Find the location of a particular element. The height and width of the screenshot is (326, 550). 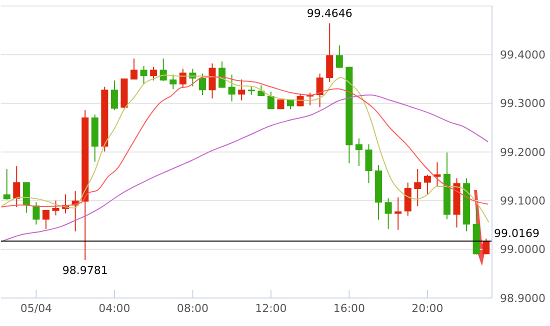

y-tick-label: 99.1000 is located at coordinates (523, 201).